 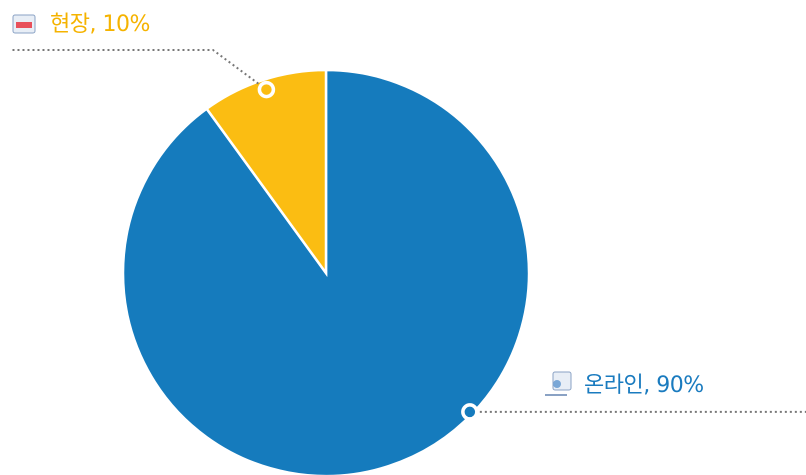 I want to click on icon-online, so click(x=558, y=383).